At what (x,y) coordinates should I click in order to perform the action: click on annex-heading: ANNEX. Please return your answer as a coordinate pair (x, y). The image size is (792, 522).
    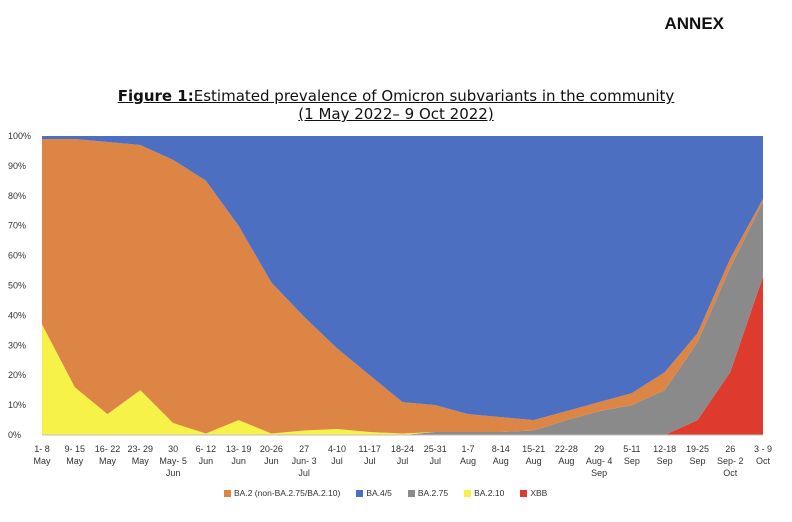
    Looking at the image, I should click on (694, 23).